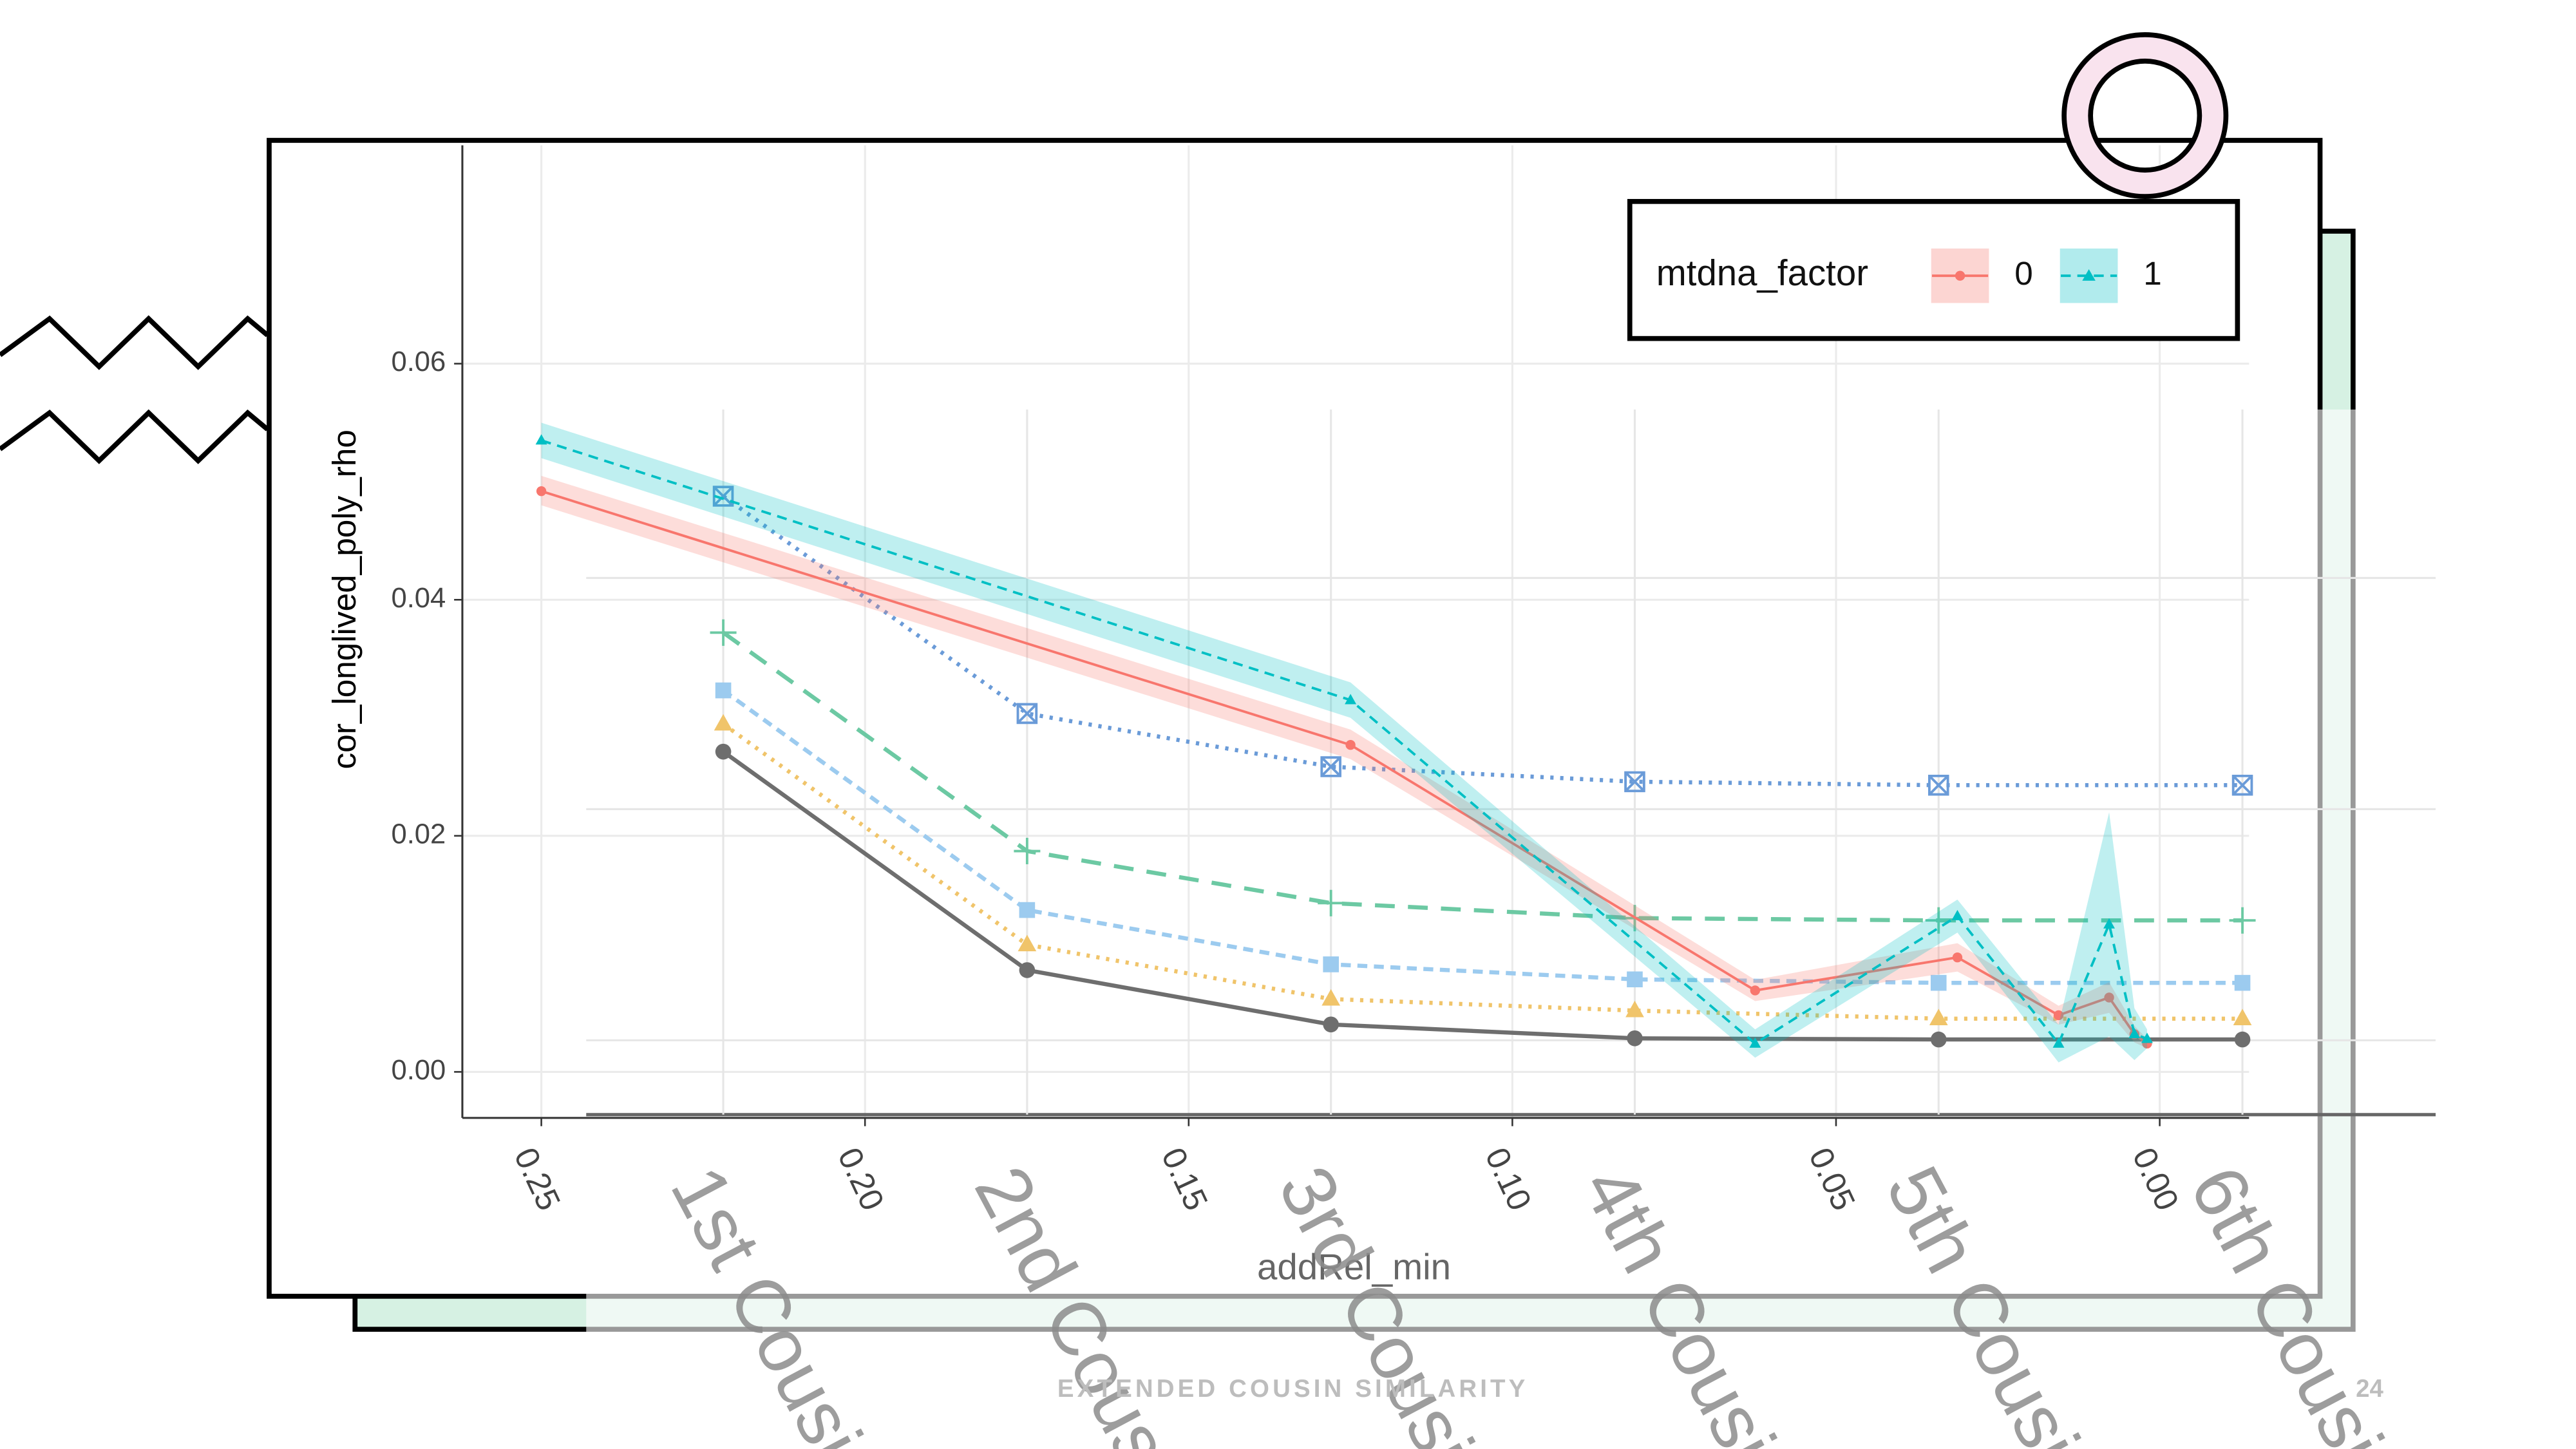 This screenshot has width=2576, height=1449. I want to click on legend-box, so click(1933, 269).